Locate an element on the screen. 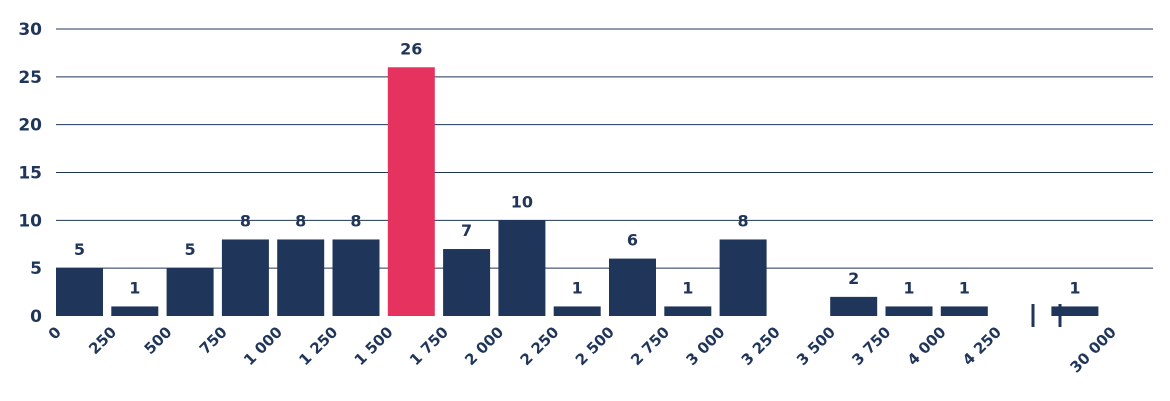 The image size is (1170, 401). y-tick-label: 5 is located at coordinates (36, 269).